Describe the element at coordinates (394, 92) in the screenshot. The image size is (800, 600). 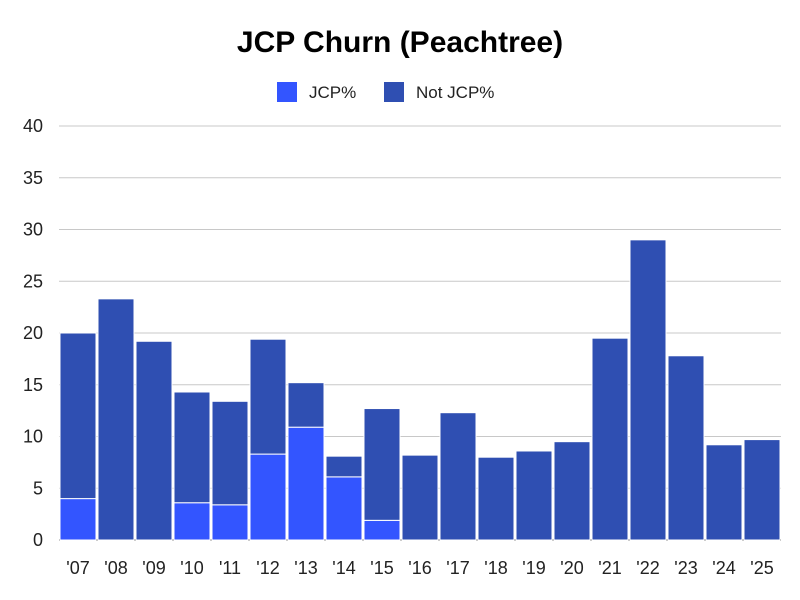
I see `legend-swatch-not-jcp` at that location.